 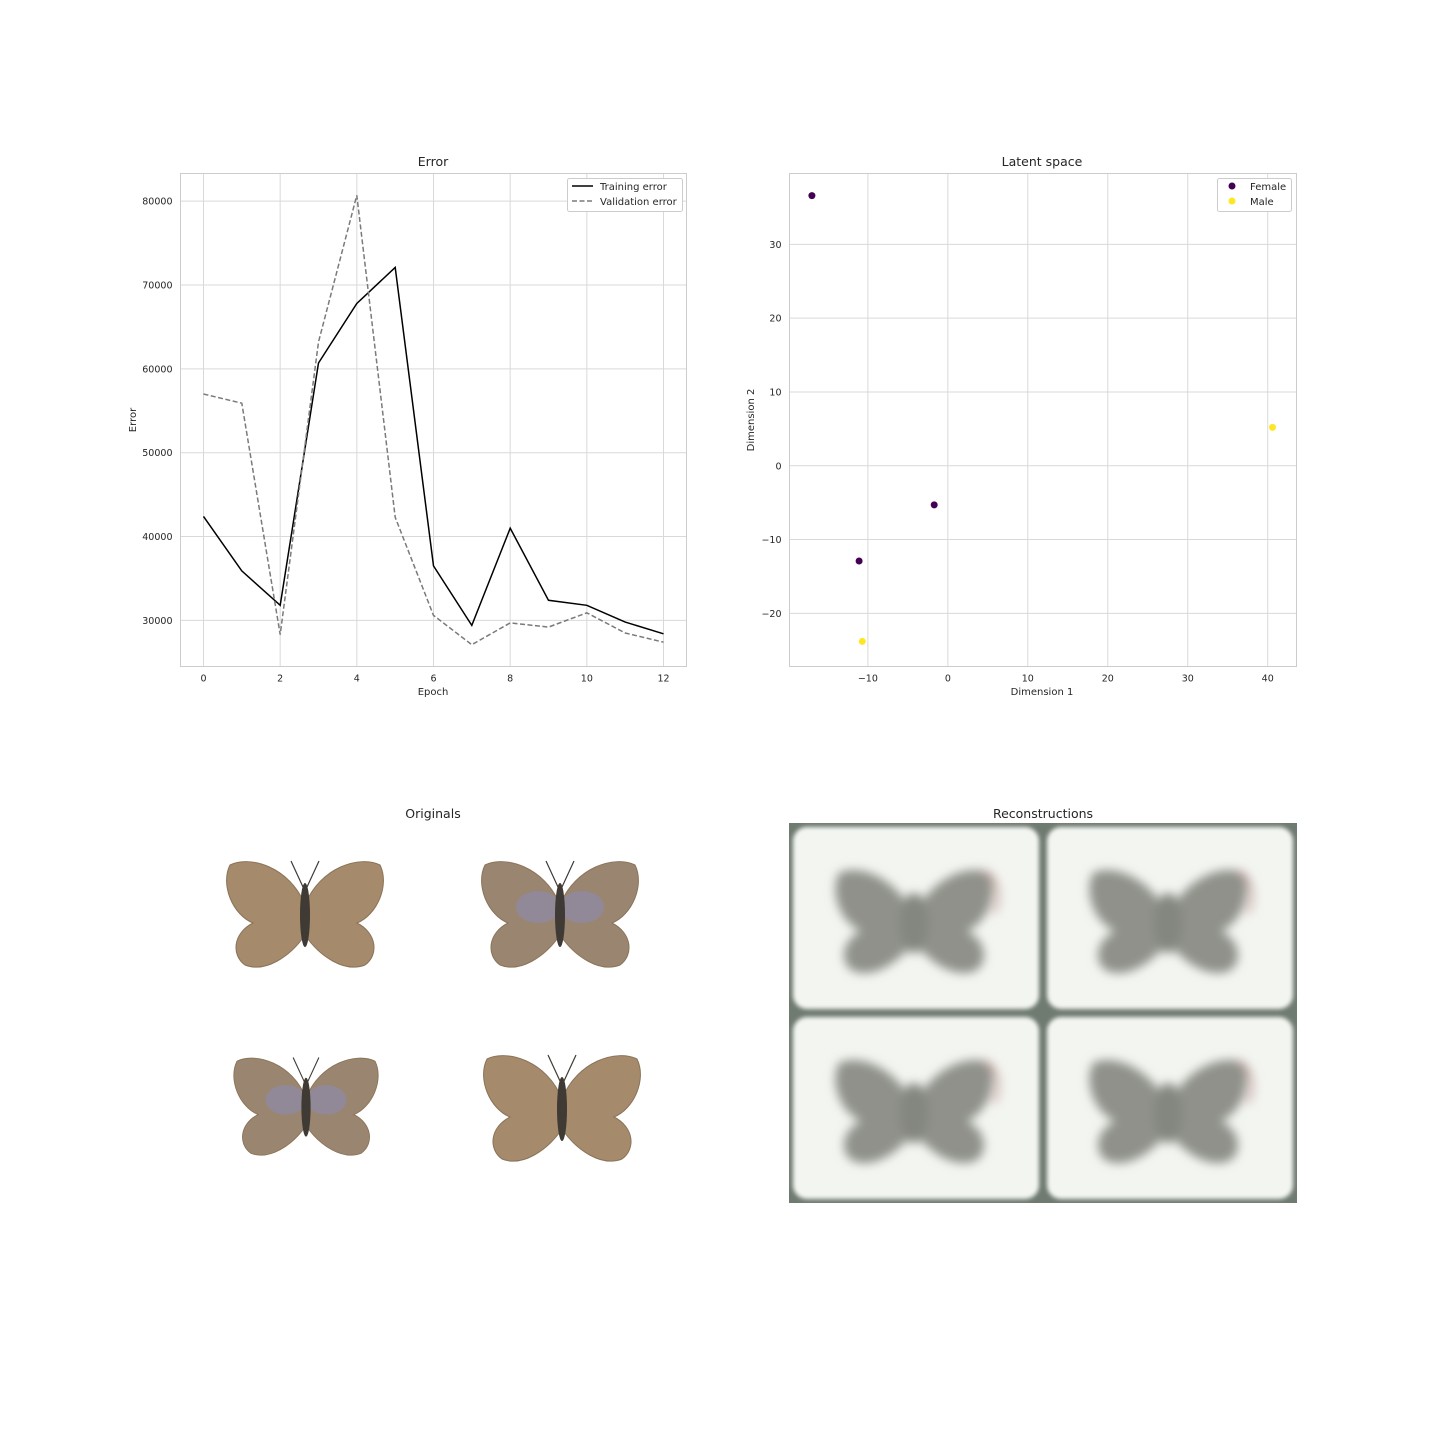 I want to click on latent-y-tick-label: 20, so click(x=775, y=319).